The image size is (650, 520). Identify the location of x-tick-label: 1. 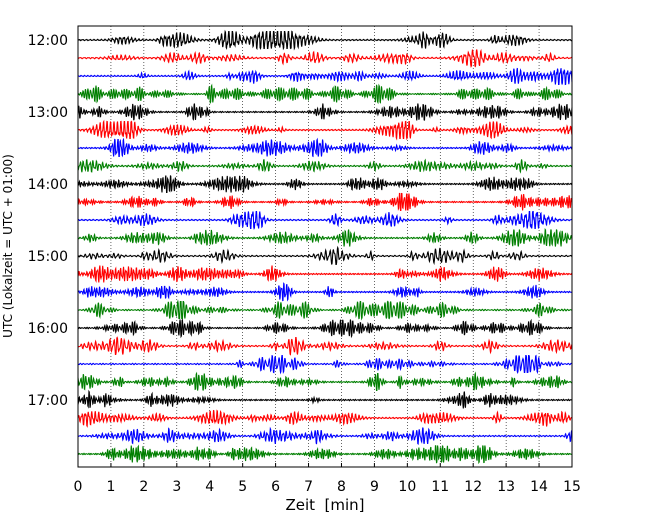
(110, 487).